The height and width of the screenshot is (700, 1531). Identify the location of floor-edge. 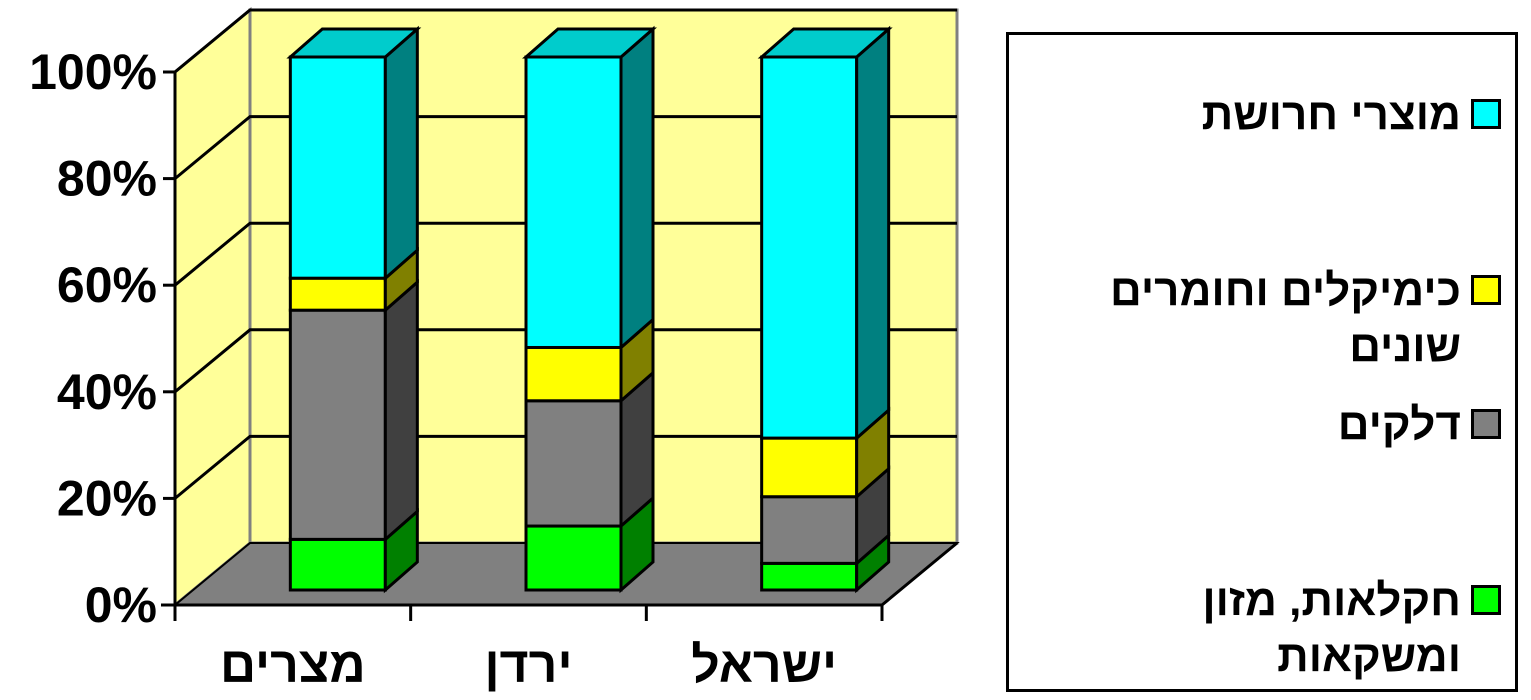
(919, 574).